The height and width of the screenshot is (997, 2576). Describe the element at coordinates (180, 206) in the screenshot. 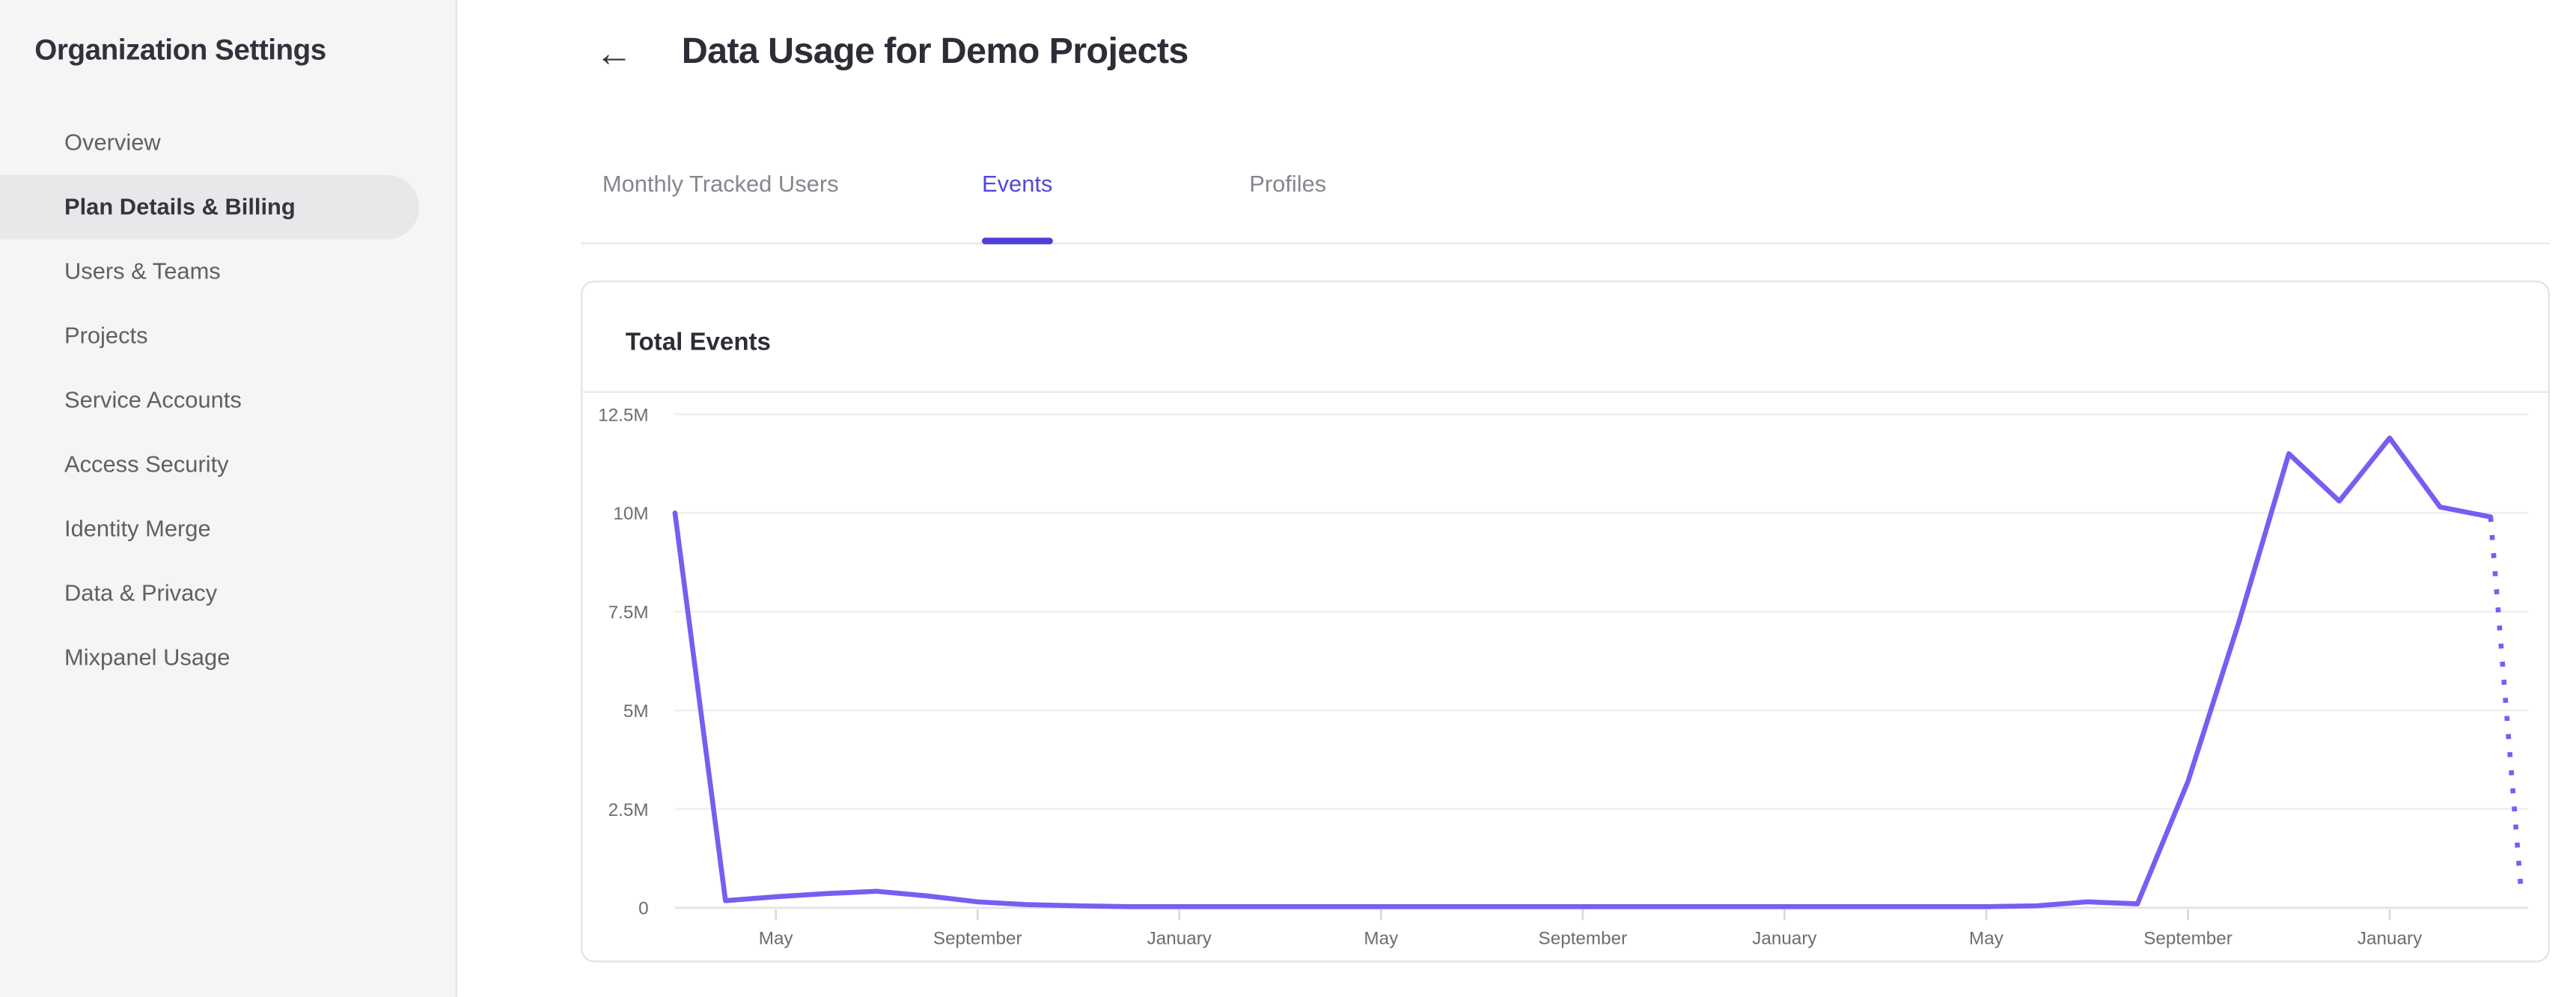

I see `sidebar-item-label: Plan Details & Billing` at that location.